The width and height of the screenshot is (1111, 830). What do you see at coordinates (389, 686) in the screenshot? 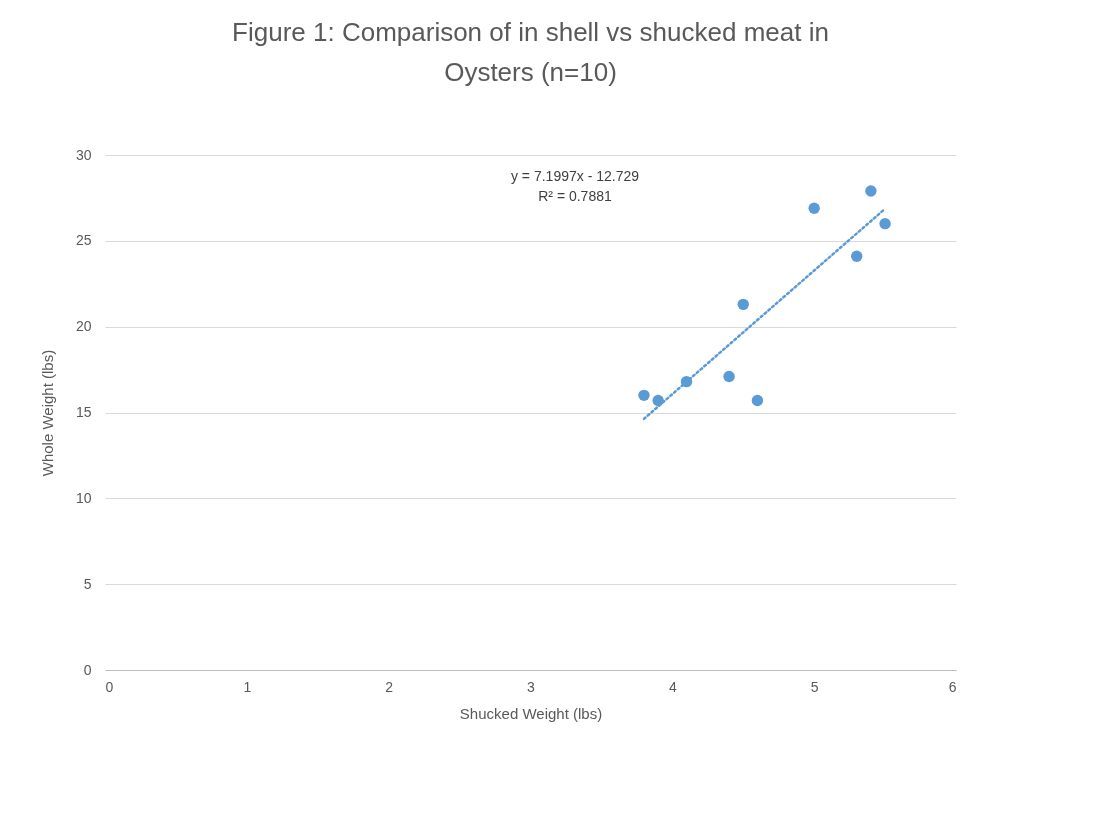
I see `x-tick-label: 2` at bounding box center [389, 686].